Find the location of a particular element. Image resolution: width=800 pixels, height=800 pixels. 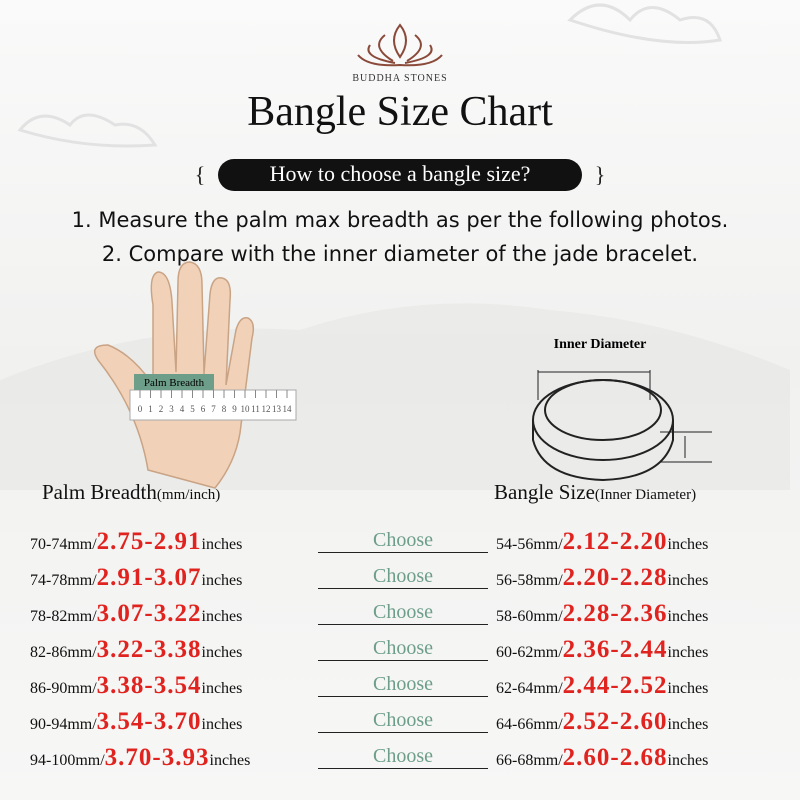

bangle-mm: 62-64mm/ is located at coordinates (529, 688).